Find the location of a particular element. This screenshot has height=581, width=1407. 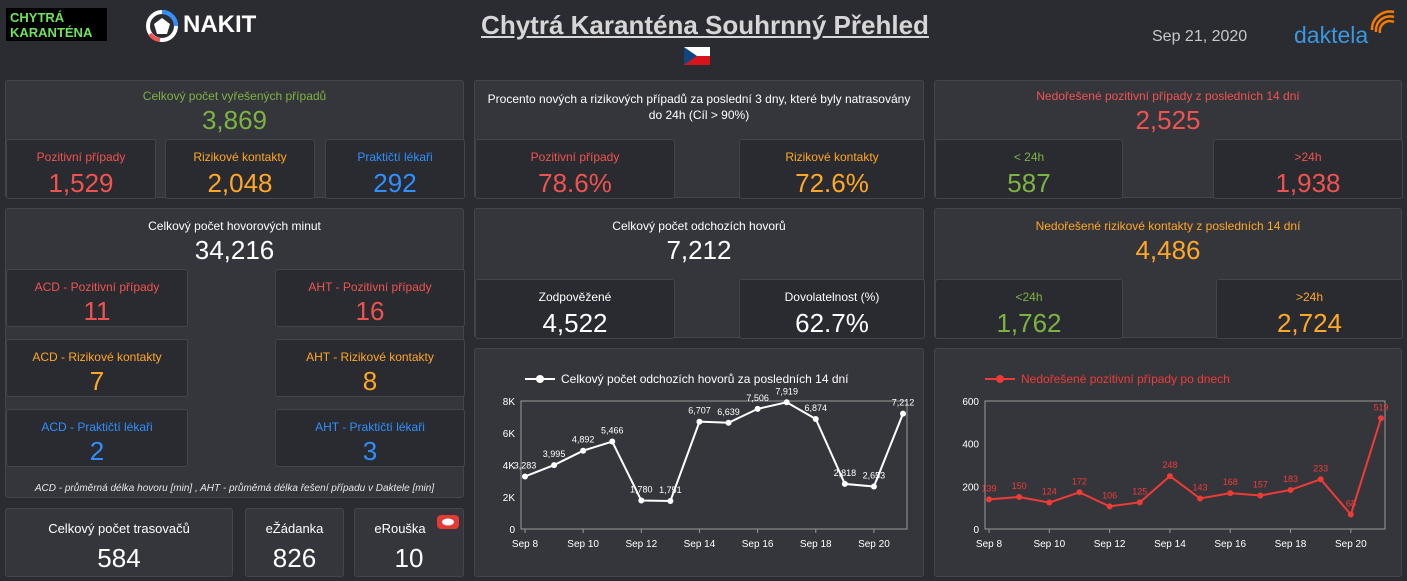

unres-plot-frame is located at coordinates (1185, 465).